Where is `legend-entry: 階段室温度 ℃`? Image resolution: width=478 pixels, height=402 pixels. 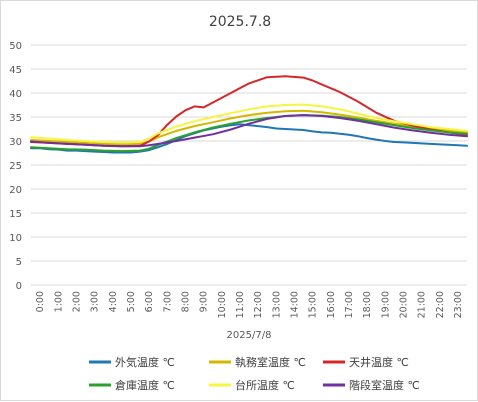
legend-entry: 階段室温度 ℃ is located at coordinates (384, 385).